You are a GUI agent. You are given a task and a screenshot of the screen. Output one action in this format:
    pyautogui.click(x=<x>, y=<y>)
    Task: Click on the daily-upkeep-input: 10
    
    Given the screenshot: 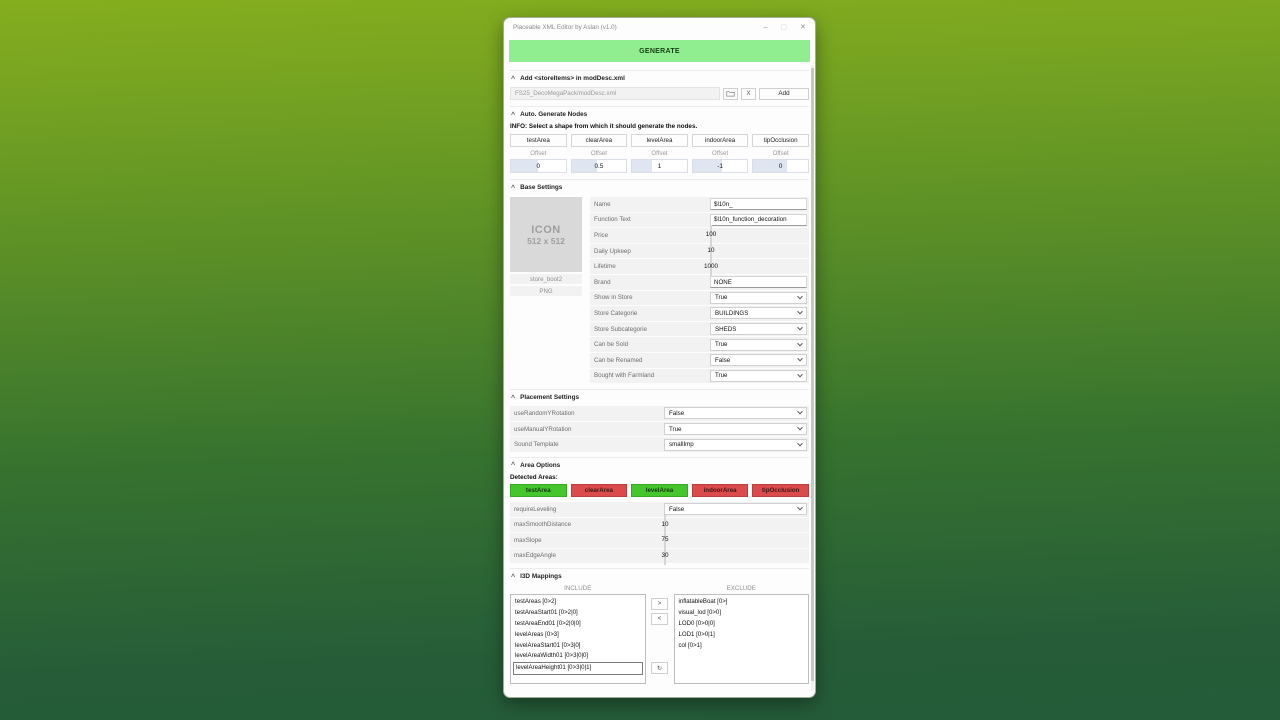 What is the action you would take?
    pyautogui.click(x=711, y=251)
    